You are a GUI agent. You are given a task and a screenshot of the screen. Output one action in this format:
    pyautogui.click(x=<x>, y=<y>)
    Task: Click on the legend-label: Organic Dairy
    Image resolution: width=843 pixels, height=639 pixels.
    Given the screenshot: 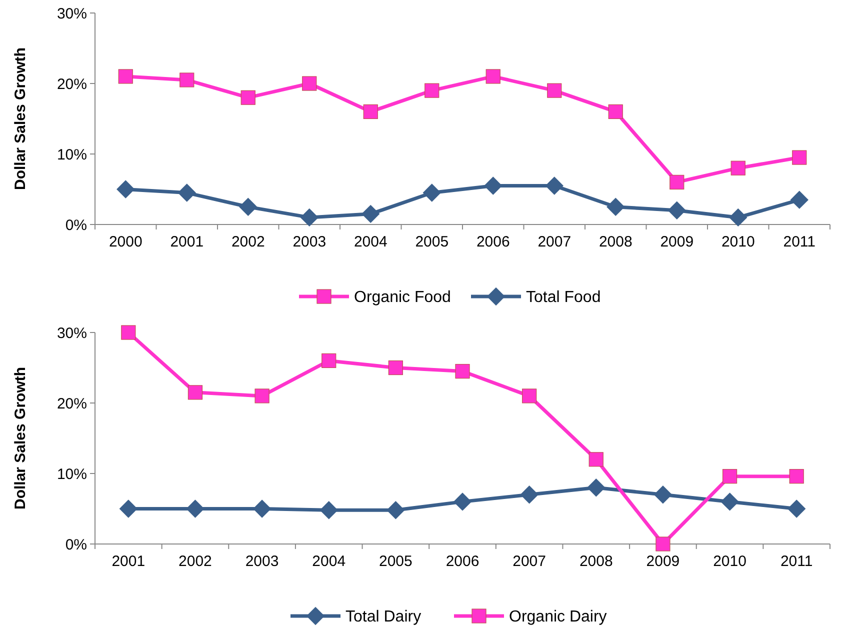 What is the action you would take?
    pyautogui.click(x=558, y=617)
    